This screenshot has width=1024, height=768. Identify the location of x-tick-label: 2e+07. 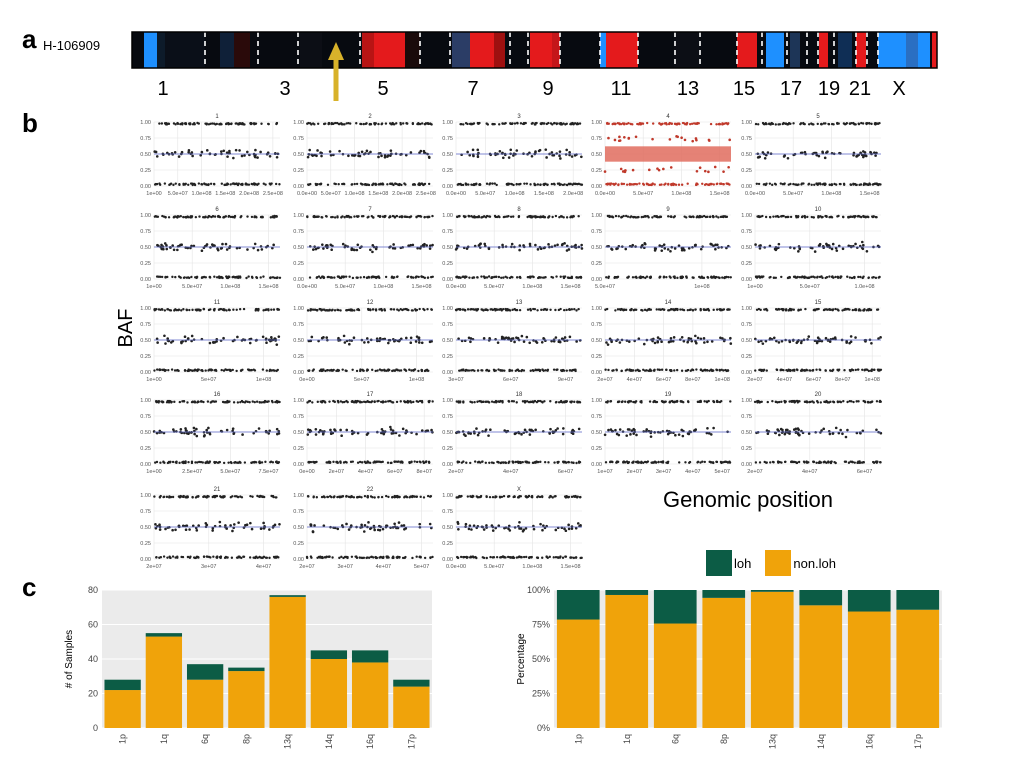
(754, 472).